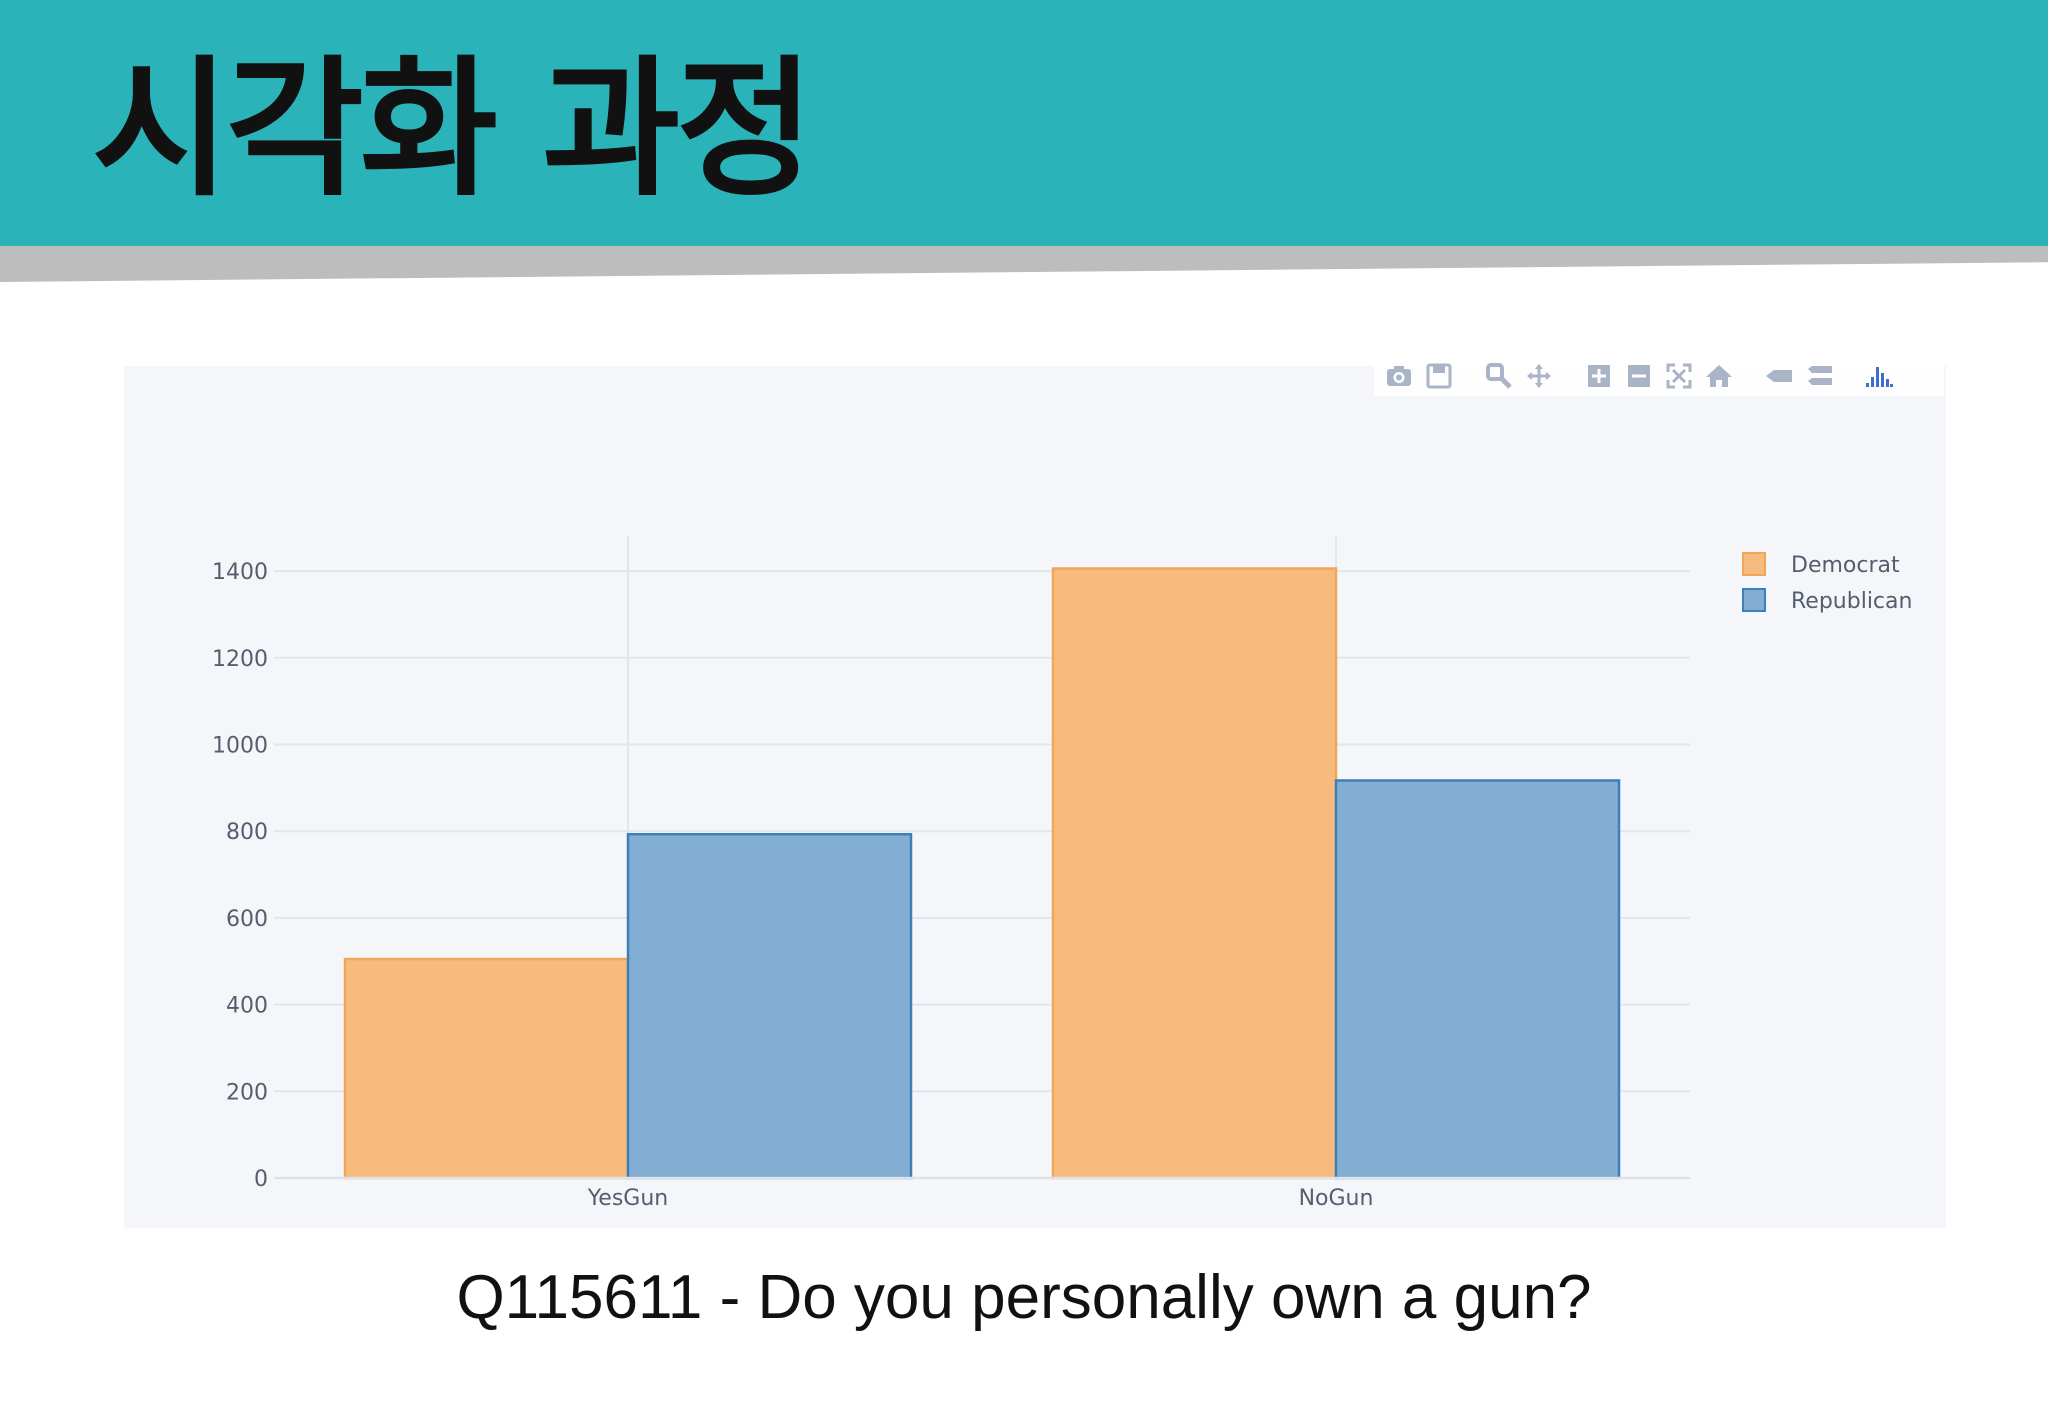 The image size is (2048, 1417). What do you see at coordinates (1024, 1297) in the screenshot?
I see `chart-caption: Q115611 - Do you personally own a gun?` at bounding box center [1024, 1297].